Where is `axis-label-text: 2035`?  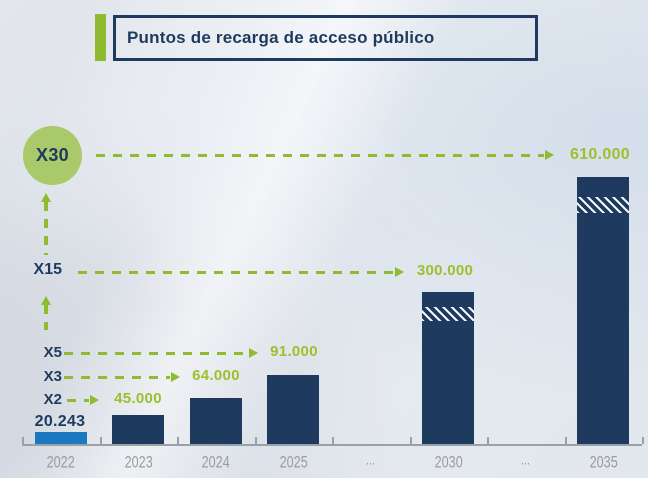 axis-label-text: 2035 is located at coordinates (603, 462).